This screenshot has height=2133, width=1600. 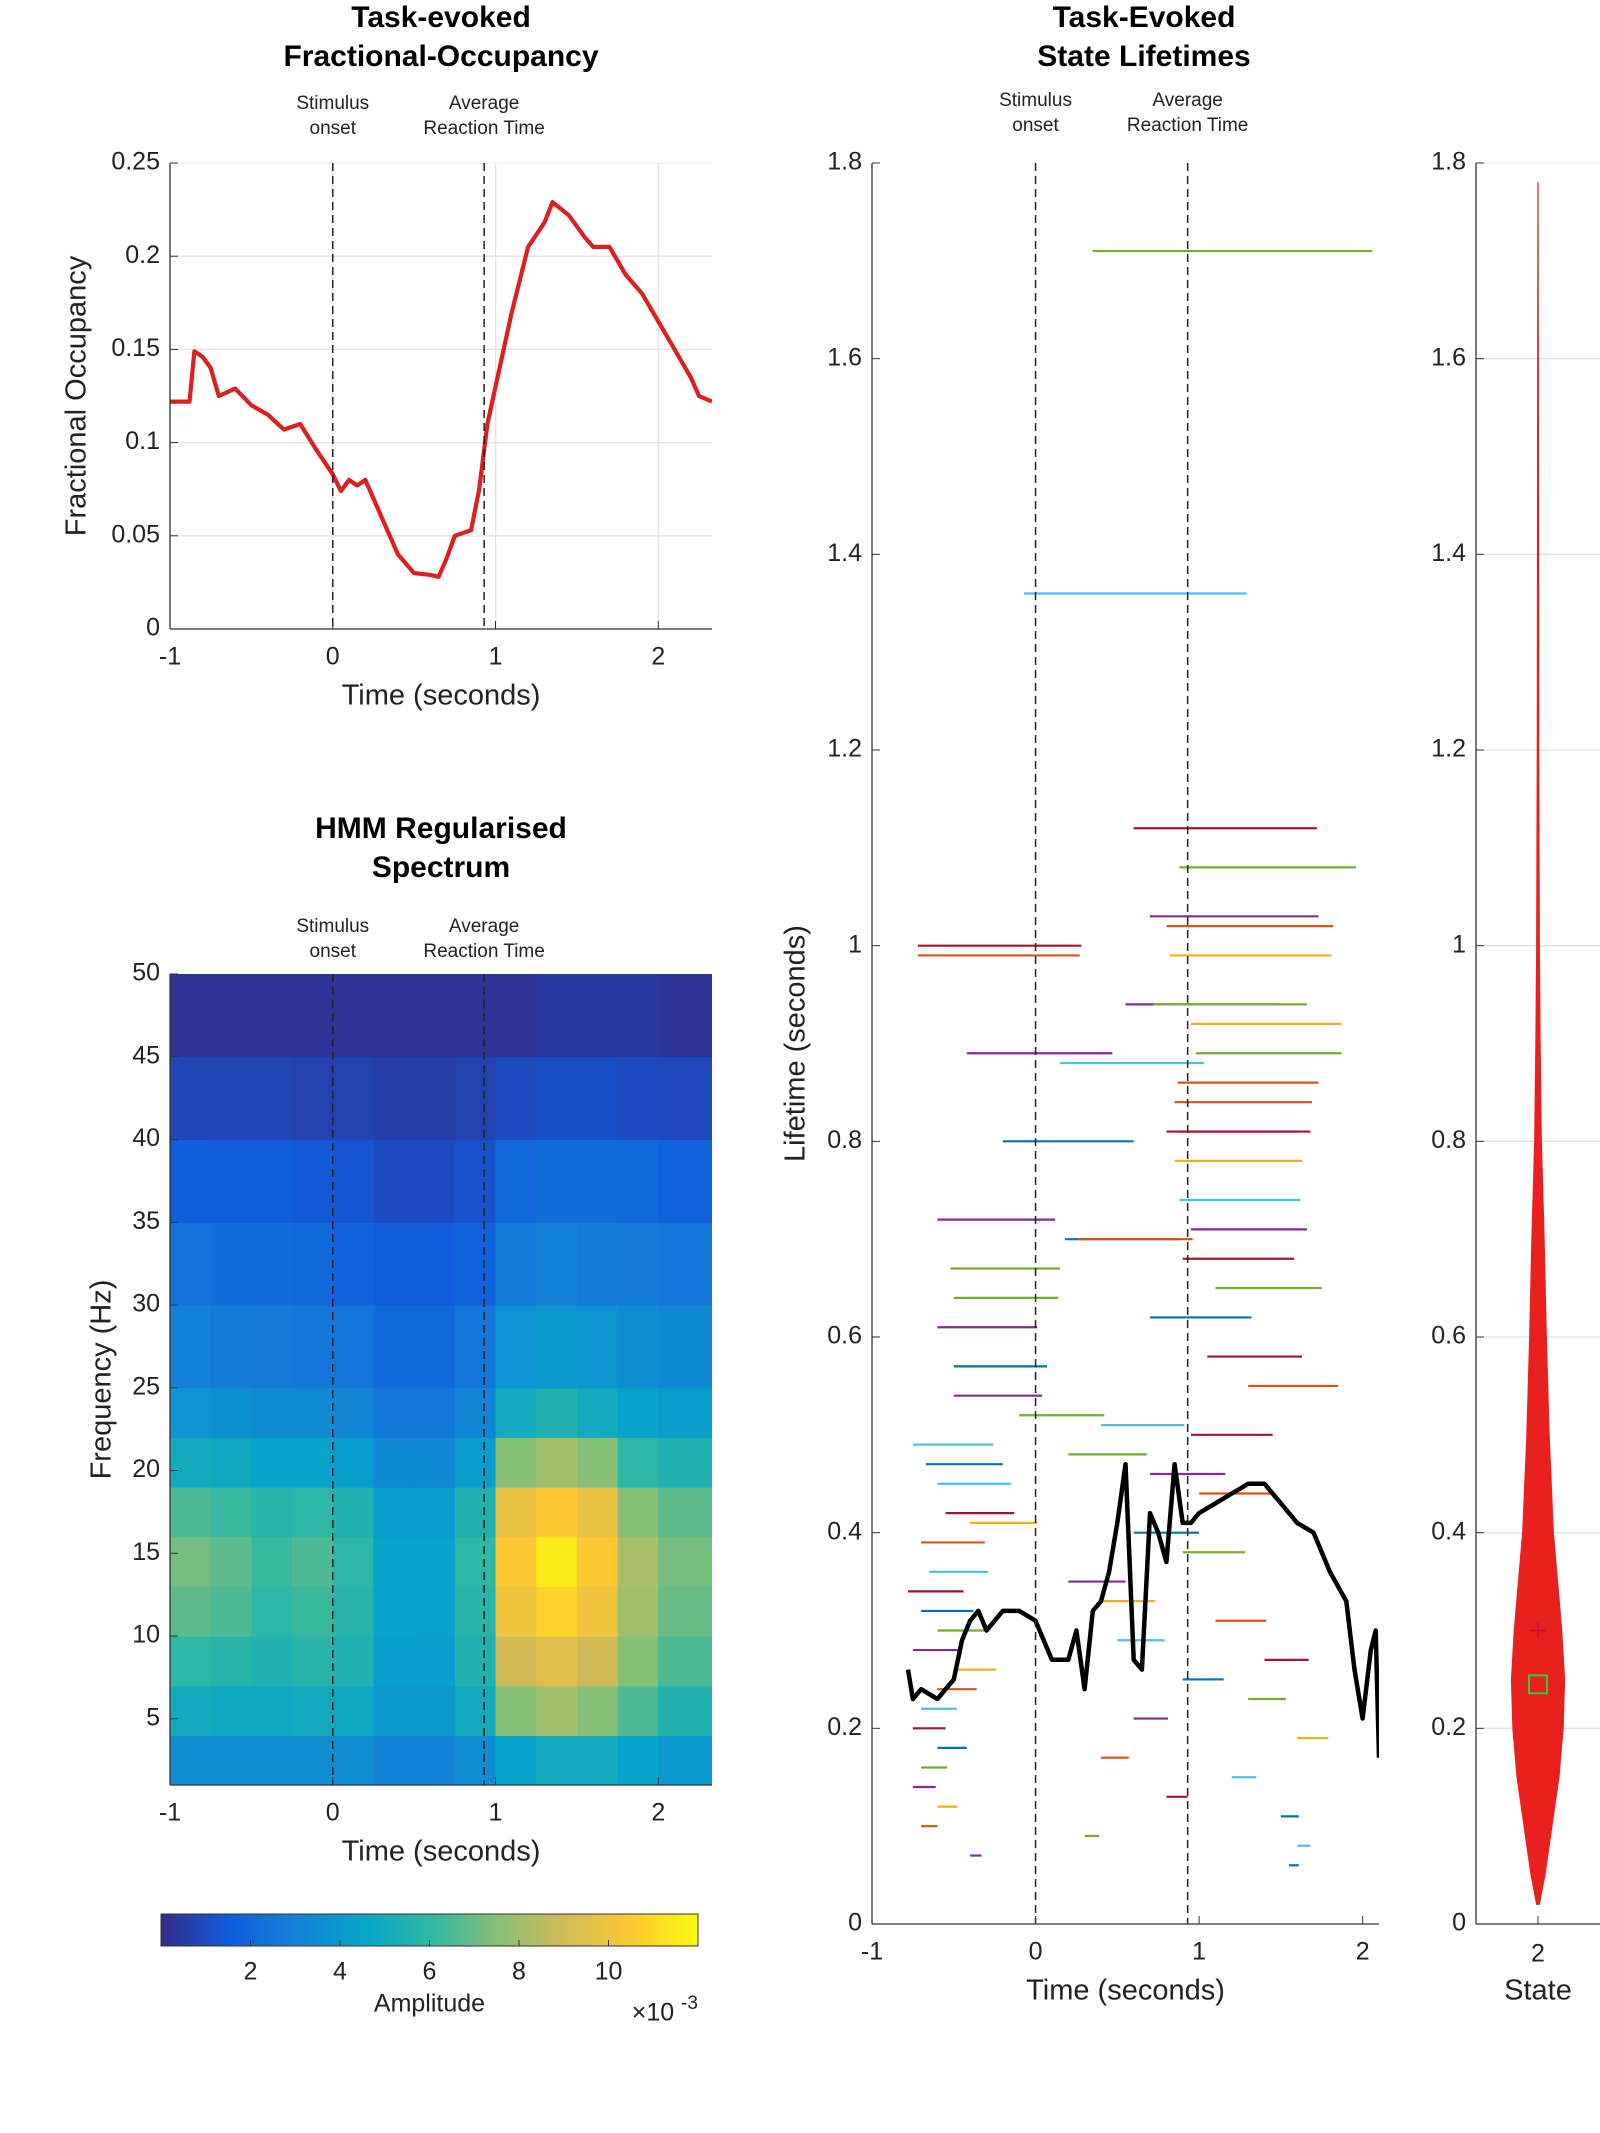 What do you see at coordinates (251, 1972) in the screenshot?
I see `colorbar-tick-label: 2` at bounding box center [251, 1972].